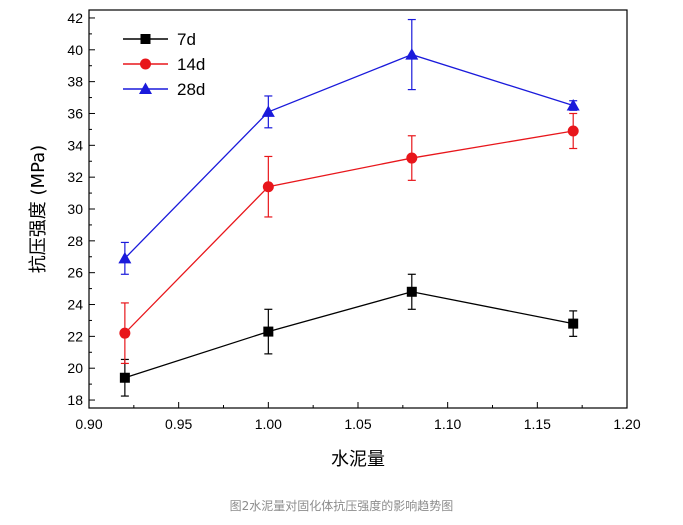 The image size is (683, 525). Describe the element at coordinates (75, 336) in the screenshot. I see `y-tick-label: 22` at that location.